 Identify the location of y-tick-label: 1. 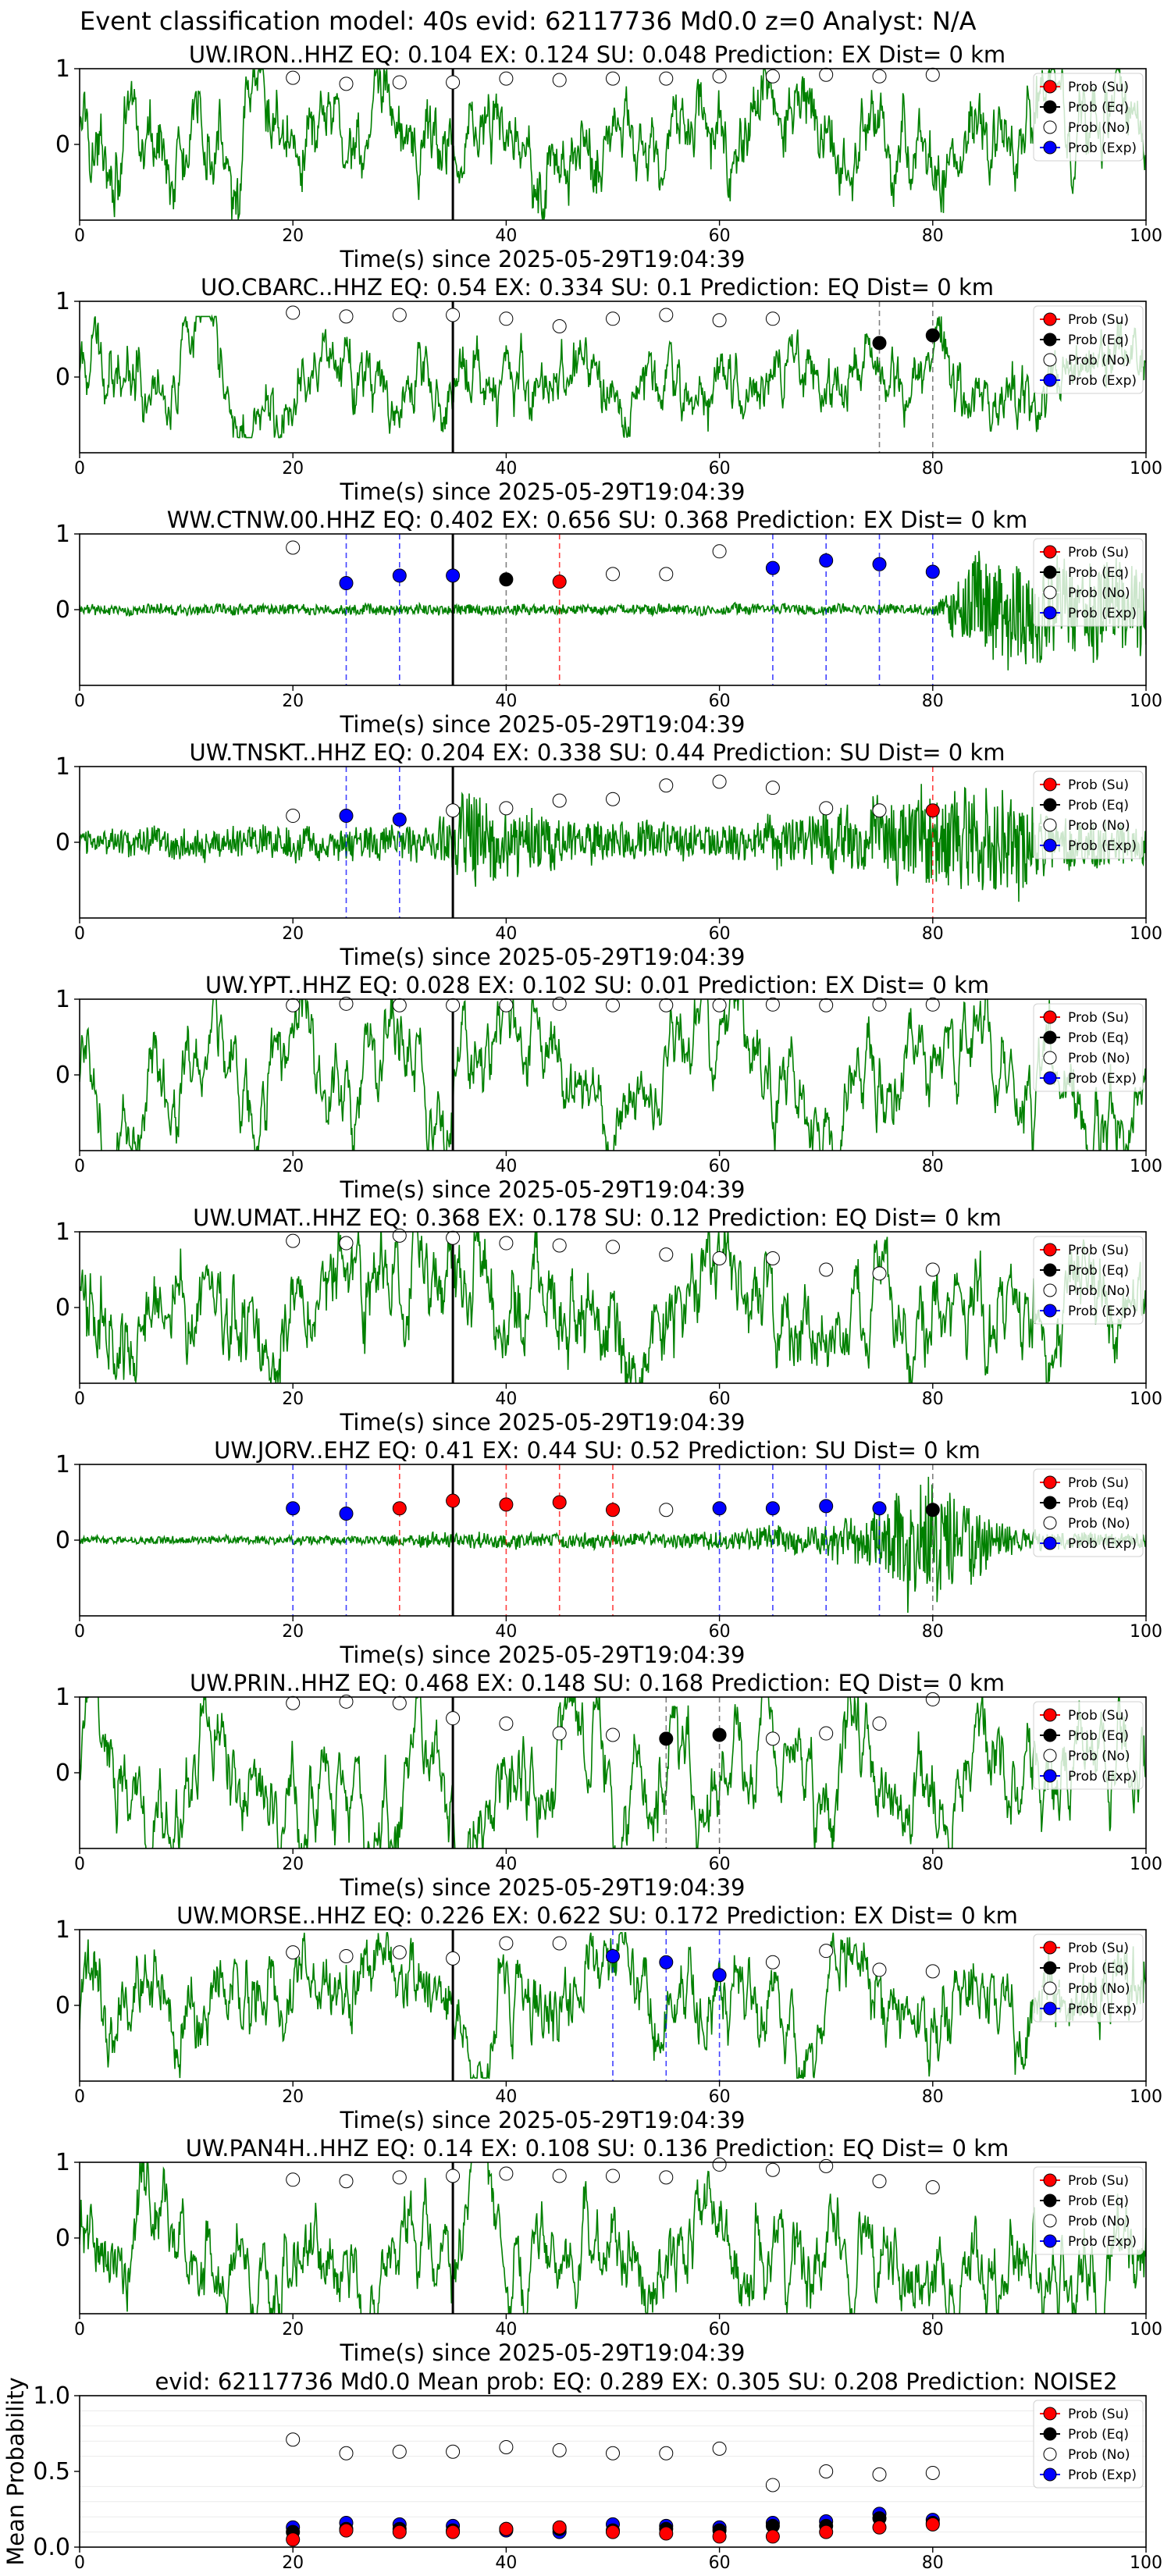
(62, 1697).